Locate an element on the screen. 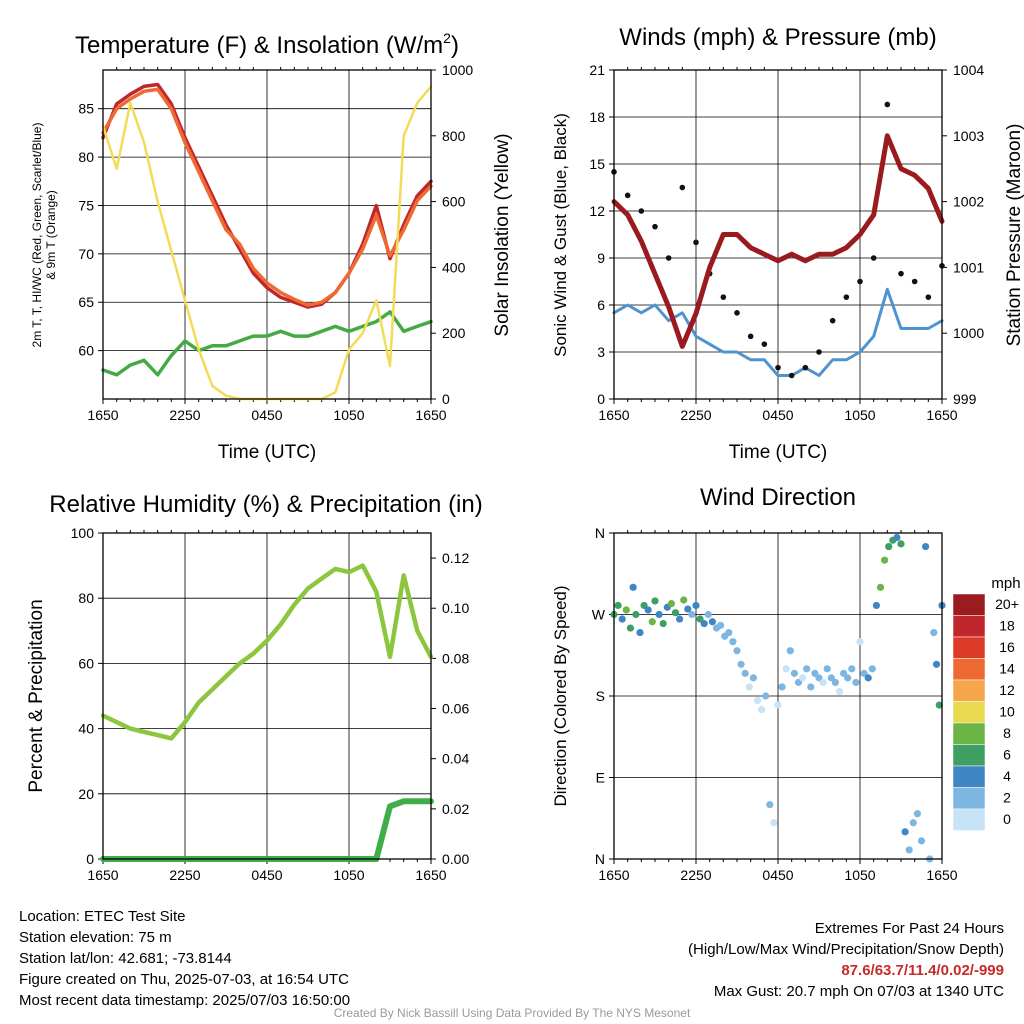 Image resolution: width=1024 pixels, height=1024 pixels. legend-label: 16 is located at coordinates (1007, 647).